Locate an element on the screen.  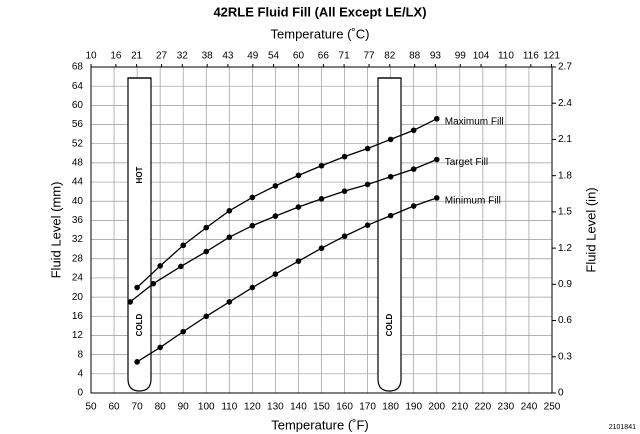
x-tick-label: 140 is located at coordinates (298, 407).